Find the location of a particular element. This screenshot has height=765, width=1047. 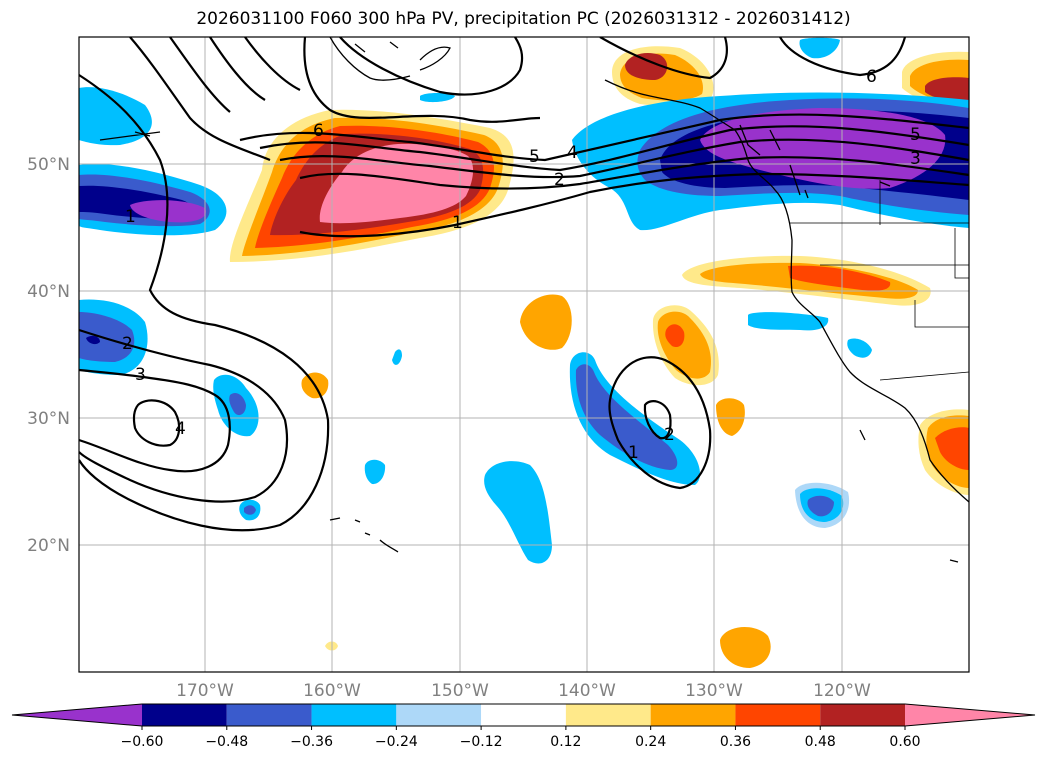

colorbar-tick-label: 0.60 is located at coordinates (904, 742).